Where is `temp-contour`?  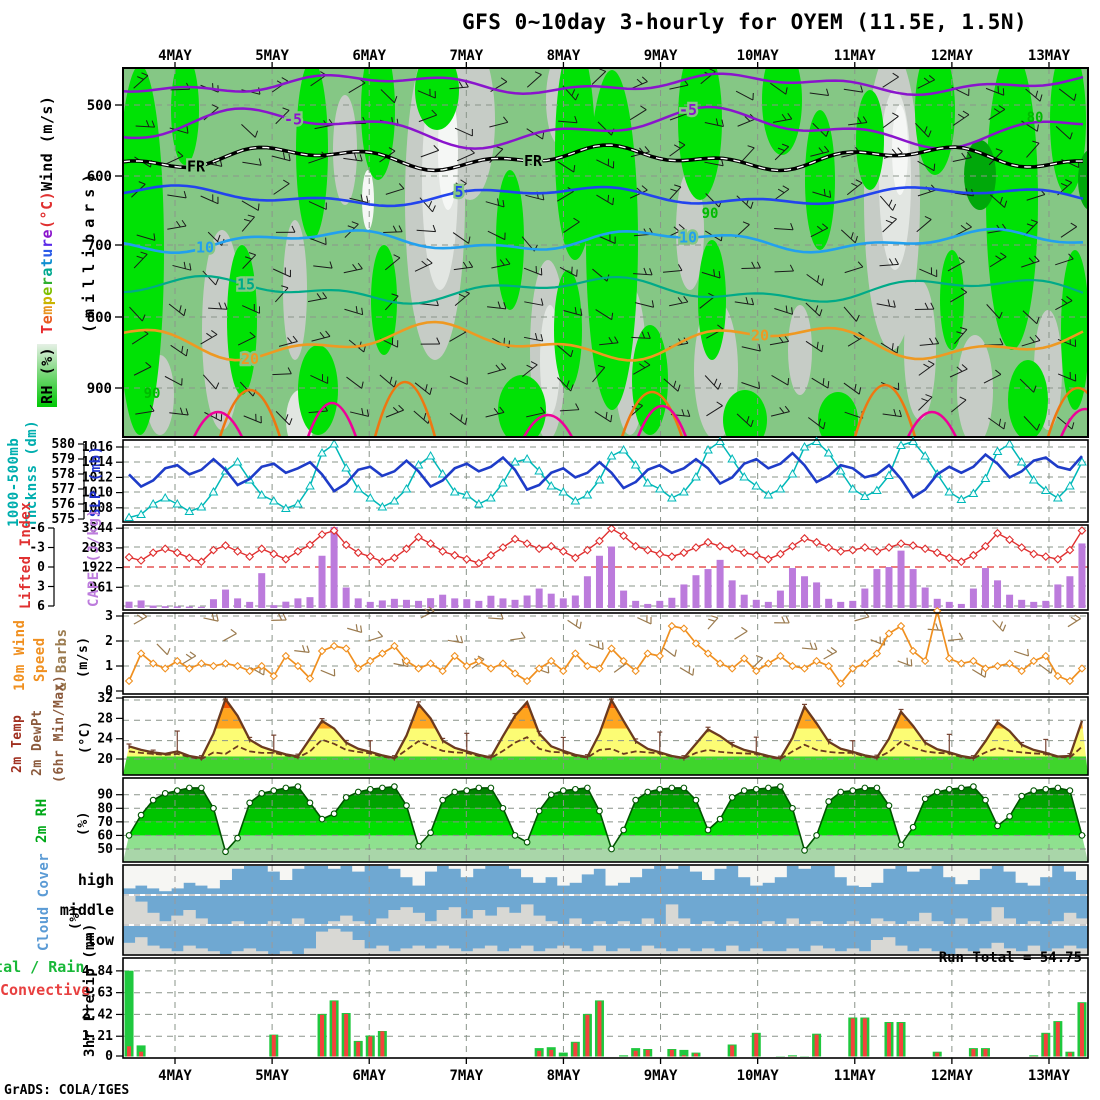
temp-contour is located at coordinates (603, 289).